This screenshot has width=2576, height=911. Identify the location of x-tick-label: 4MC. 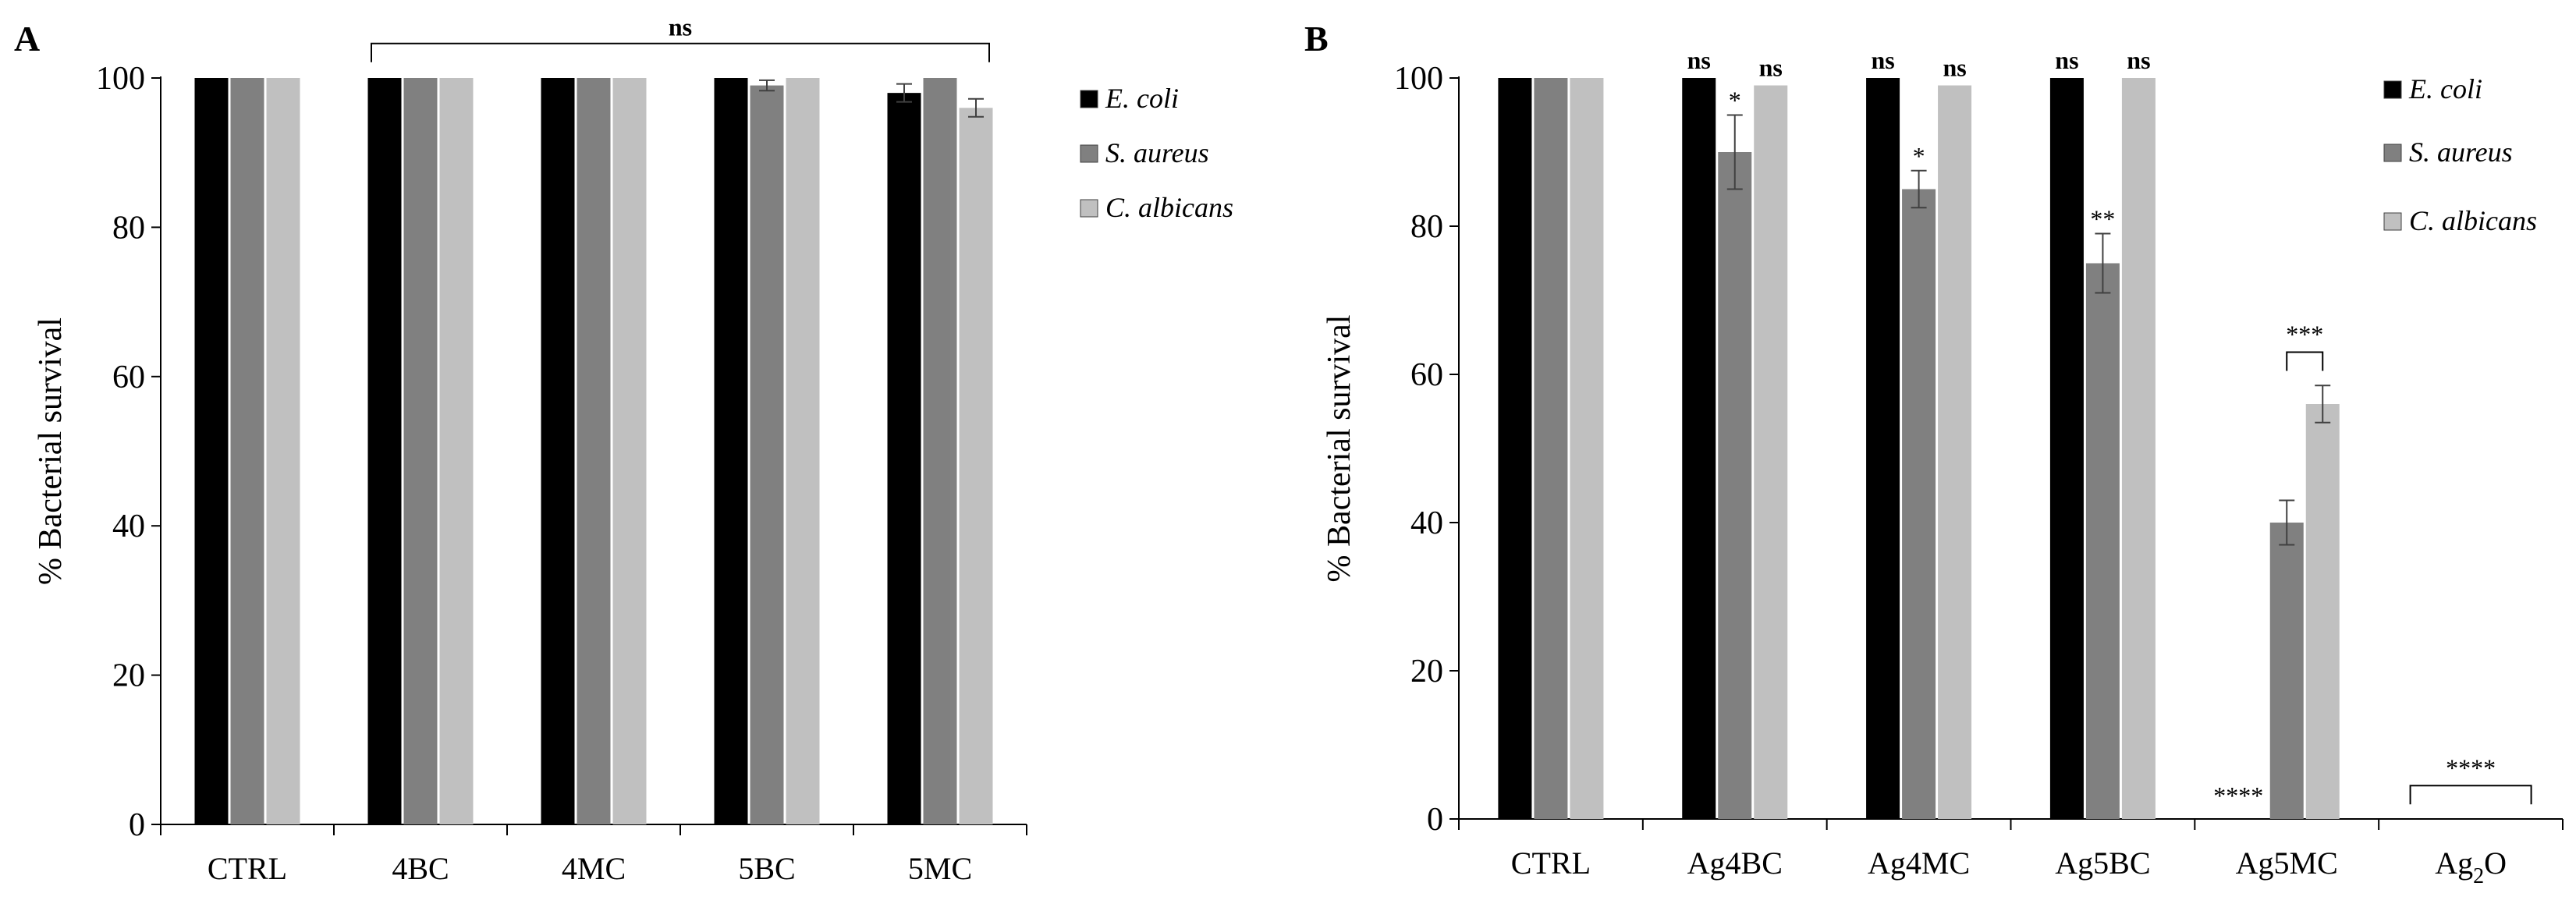
(594, 868).